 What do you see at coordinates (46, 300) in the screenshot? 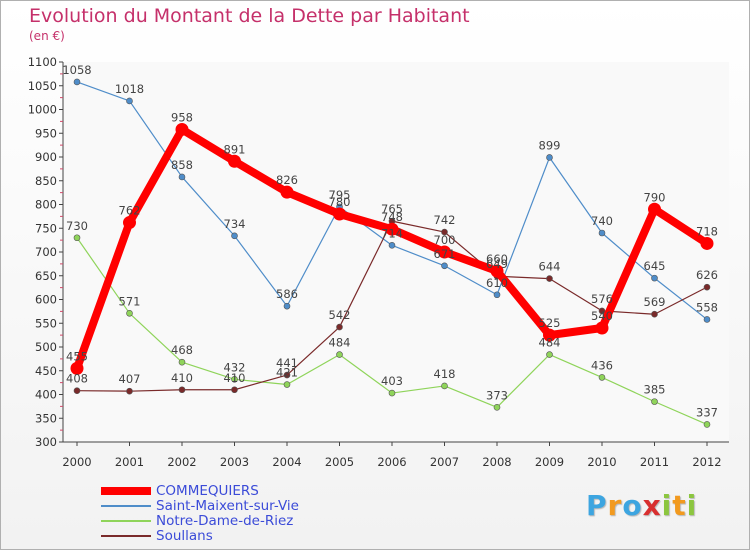
I see `y-tick-label: 600` at bounding box center [46, 300].